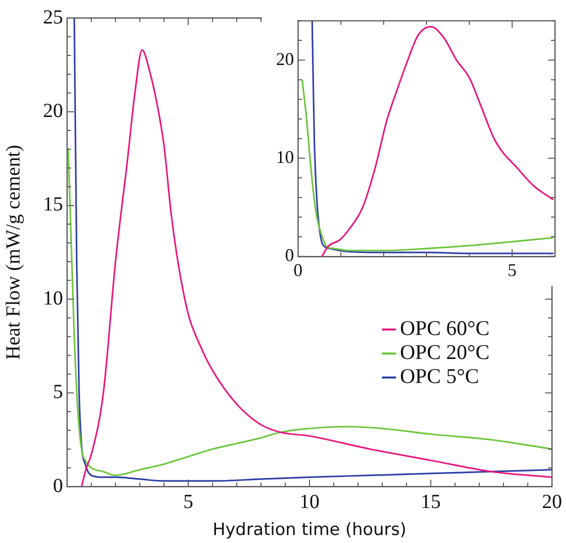  I want to click on y-axis-title: Heat Flow (mW/g cement), so click(13, 252).